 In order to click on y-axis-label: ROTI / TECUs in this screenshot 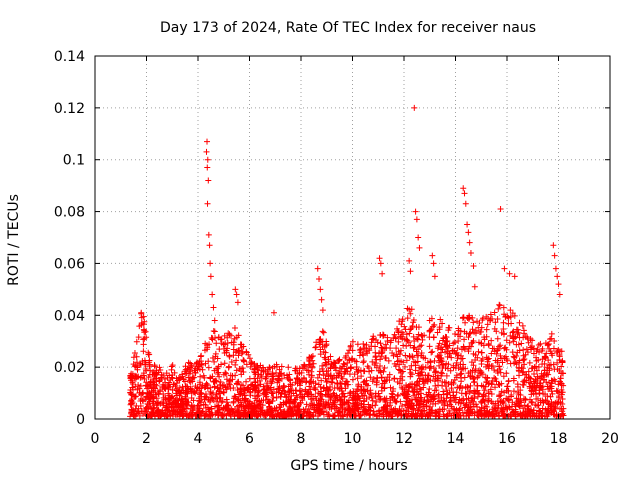, I will do `click(14, 240)`.